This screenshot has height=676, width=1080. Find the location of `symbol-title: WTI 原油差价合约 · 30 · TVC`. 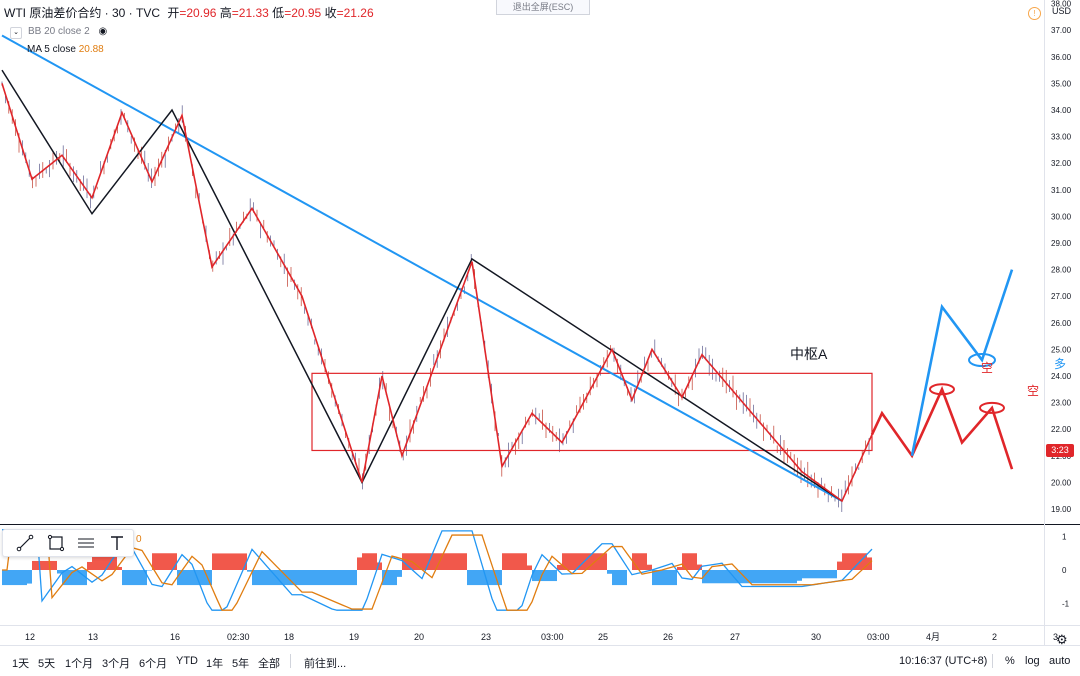

symbol-title: WTI 原油差价合约 · 30 · TVC is located at coordinates (82, 13).